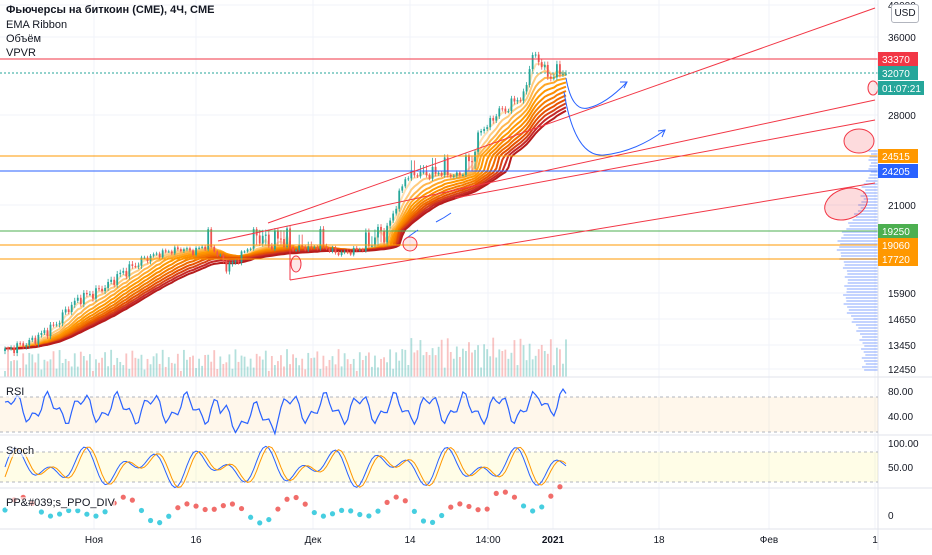 The height and width of the screenshot is (555, 932). Describe the element at coordinates (21, 53) in the screenshot. I see `indicator-vpvr: VPVR` at that location.